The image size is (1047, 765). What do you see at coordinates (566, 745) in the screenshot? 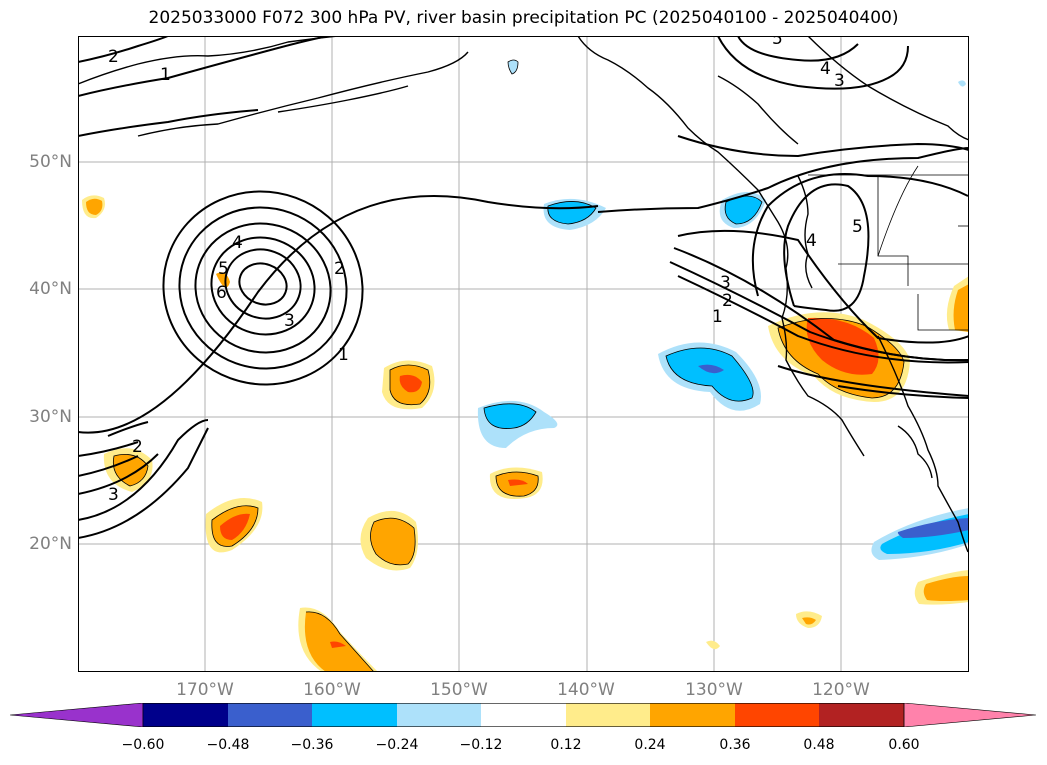
I see `colorbar-tick-label: 0.12` at bounding box center [566, 745].